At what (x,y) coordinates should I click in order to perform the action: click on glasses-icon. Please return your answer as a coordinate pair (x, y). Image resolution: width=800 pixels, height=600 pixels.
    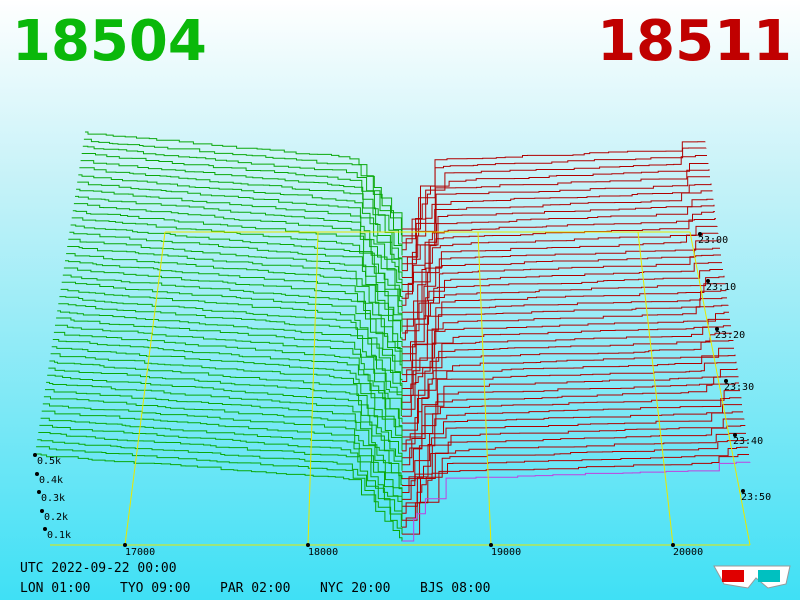
    Looking at the image, I should click on (752, 577).